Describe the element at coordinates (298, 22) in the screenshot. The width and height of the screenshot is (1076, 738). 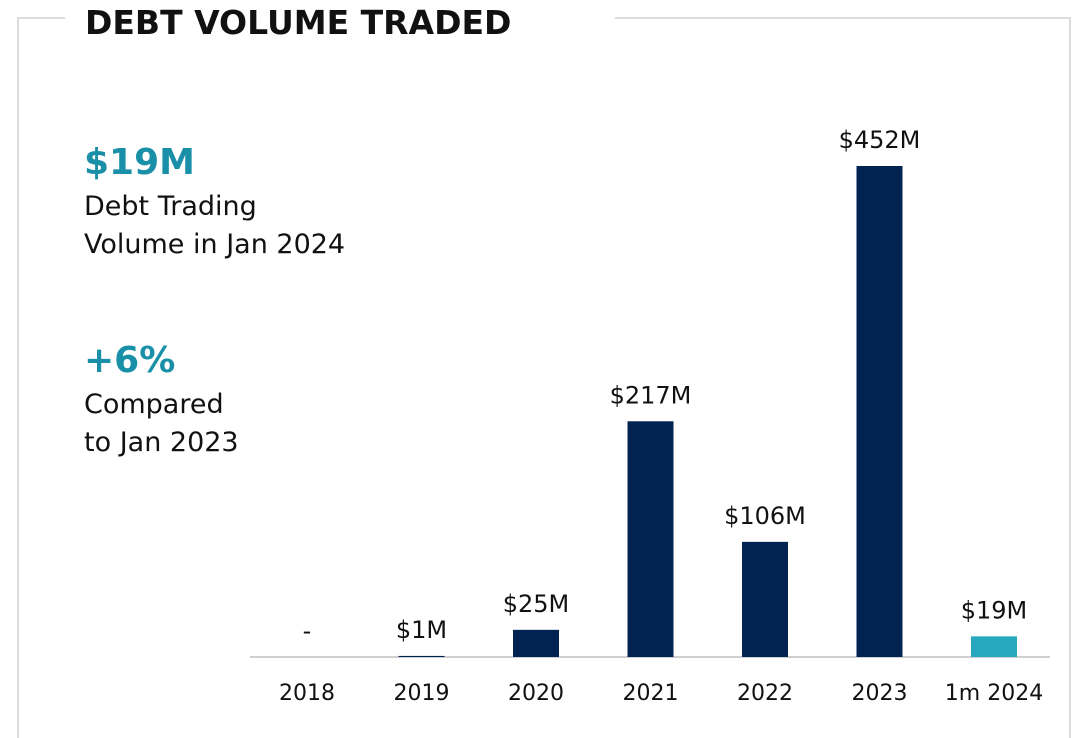
I see `chart-title: DEBT VOLUME TRADED` at that location.